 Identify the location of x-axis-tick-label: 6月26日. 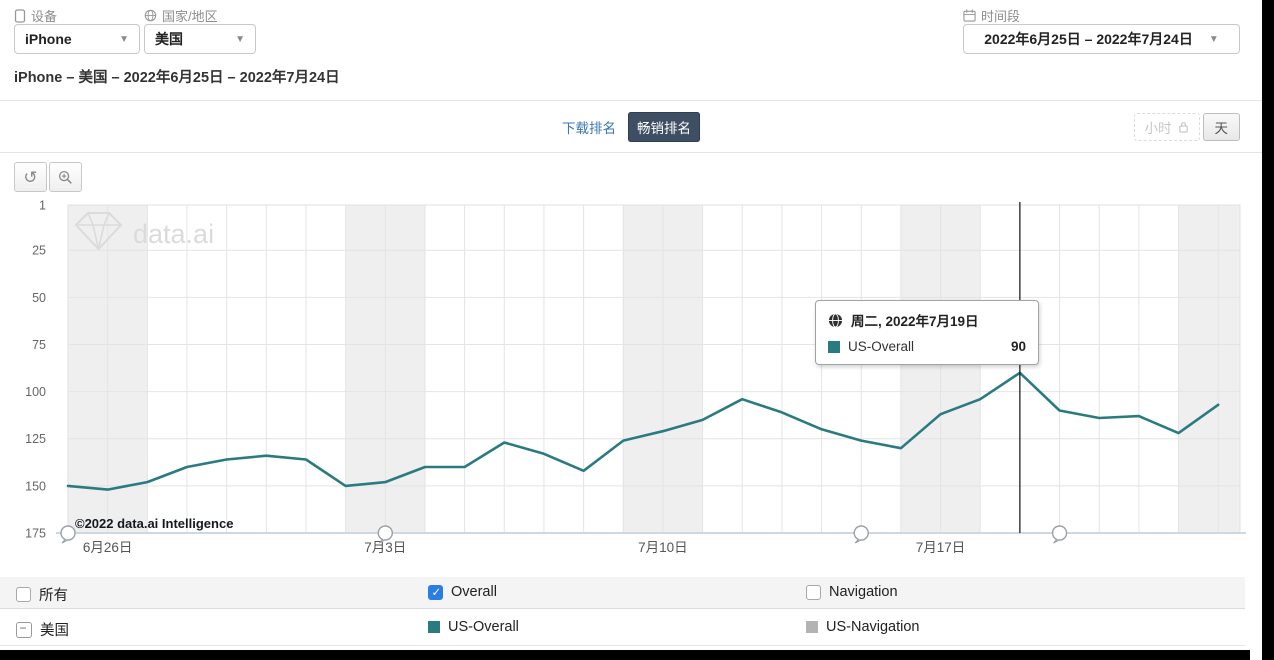
(108, 547).